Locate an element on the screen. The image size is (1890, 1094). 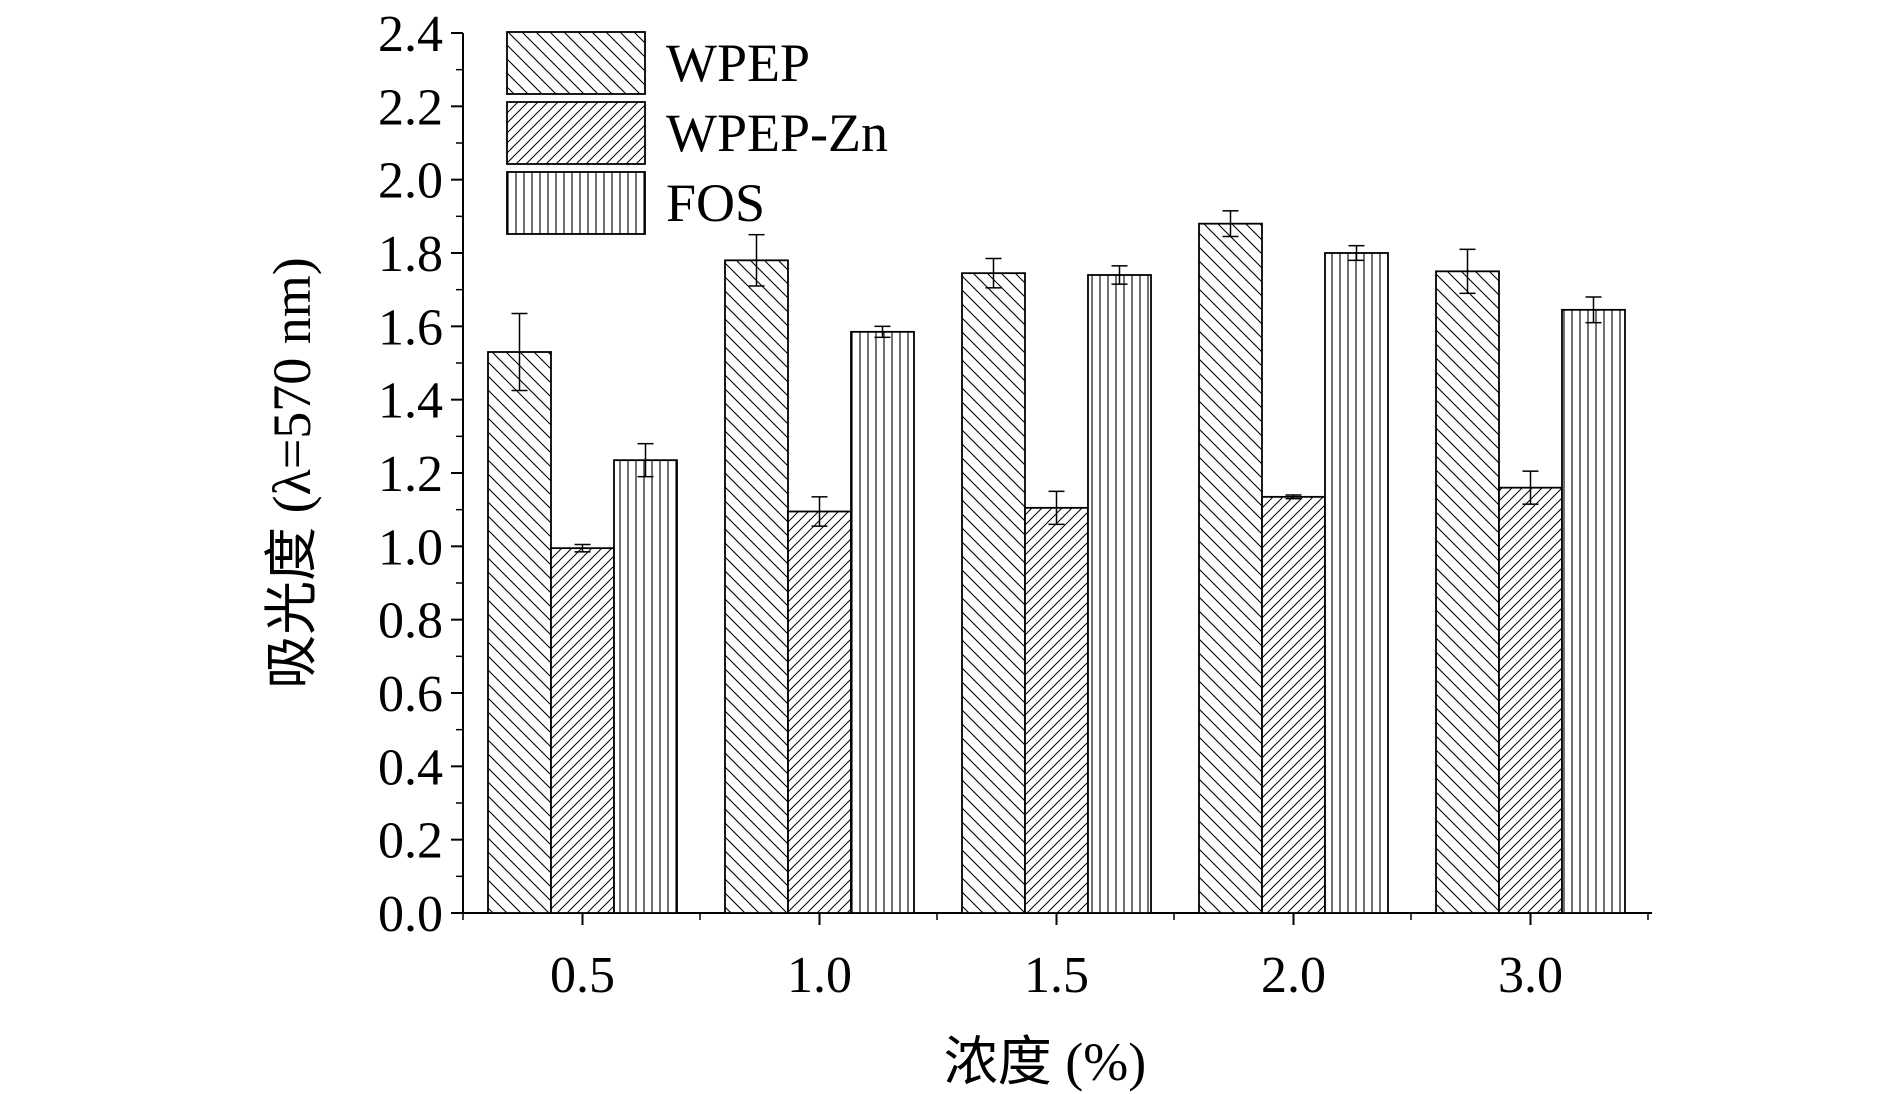
x-axis-title: 浓度 (%) is located at coordinates (1045, 1062).